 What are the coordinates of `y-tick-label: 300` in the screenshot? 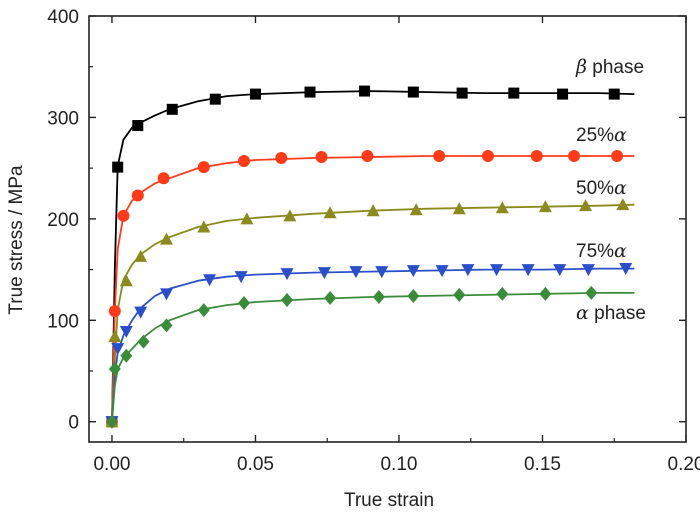 It's located at (63, 118).